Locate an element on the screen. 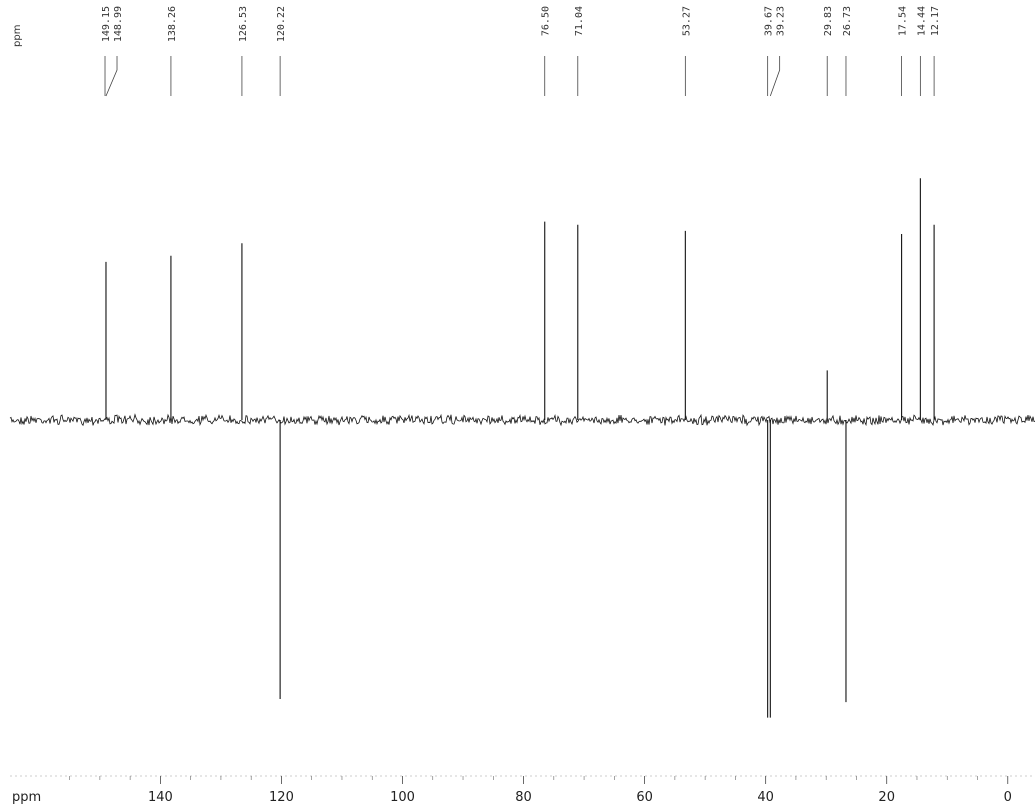 This screenshot has height=807, width=1035. peak-label: 39.67 is located at coordinates (769, 21).